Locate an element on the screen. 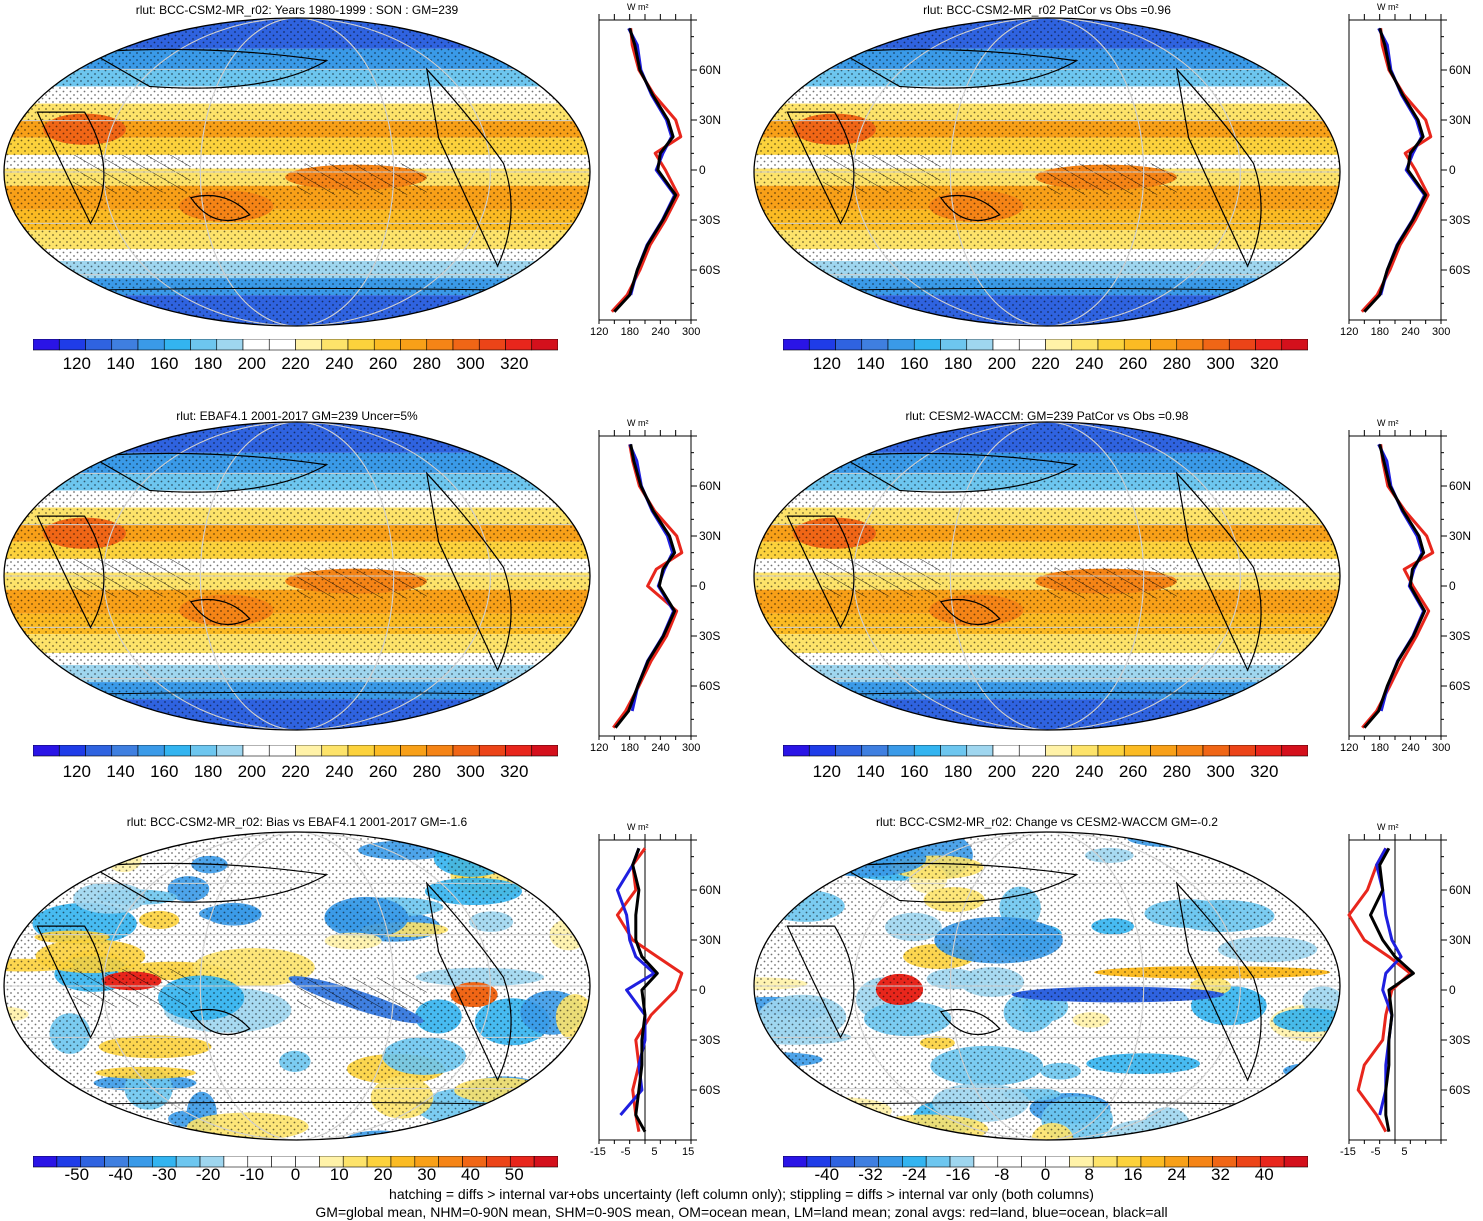 This screenshot has height=1221, width=1483. colorbar-tick-label: 40 is located at coordinates (470, 1174).